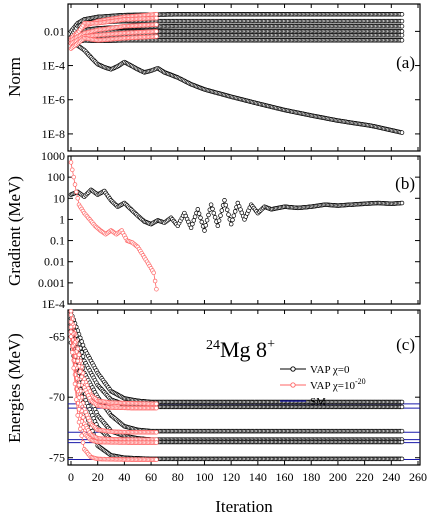 The image size is (436, 522). Describe the element at coordinates (293, 369) in the screenshot. I see `legend-marker-vap-chi0` at that location.